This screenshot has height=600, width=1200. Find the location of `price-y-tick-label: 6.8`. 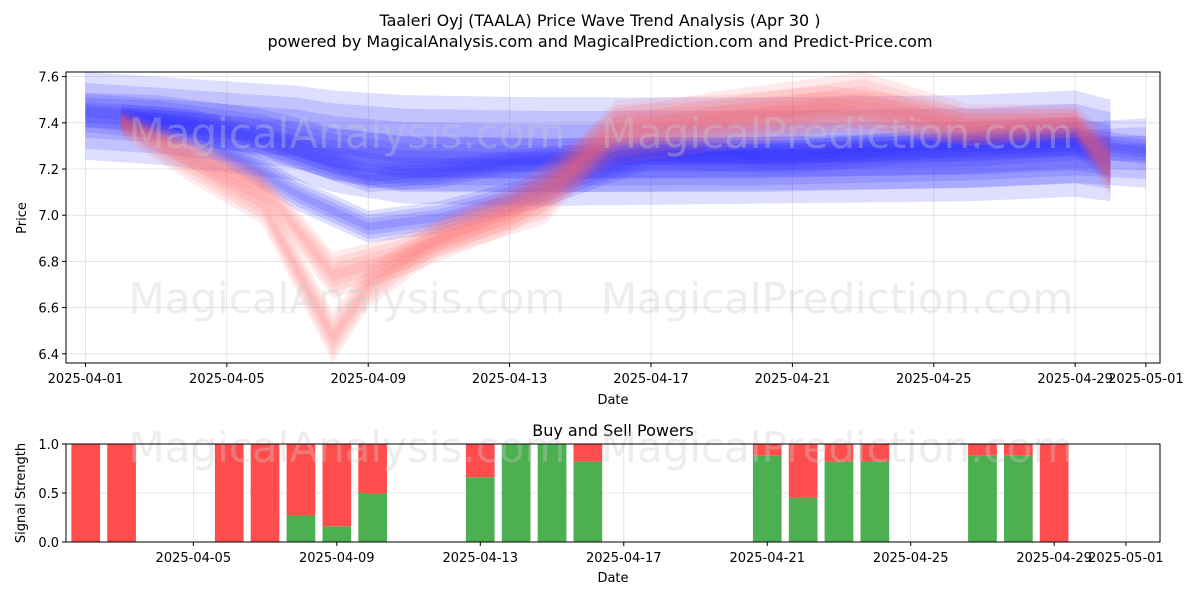

price-y-tick-label: 6.8 is located at coordinates (48, 262).